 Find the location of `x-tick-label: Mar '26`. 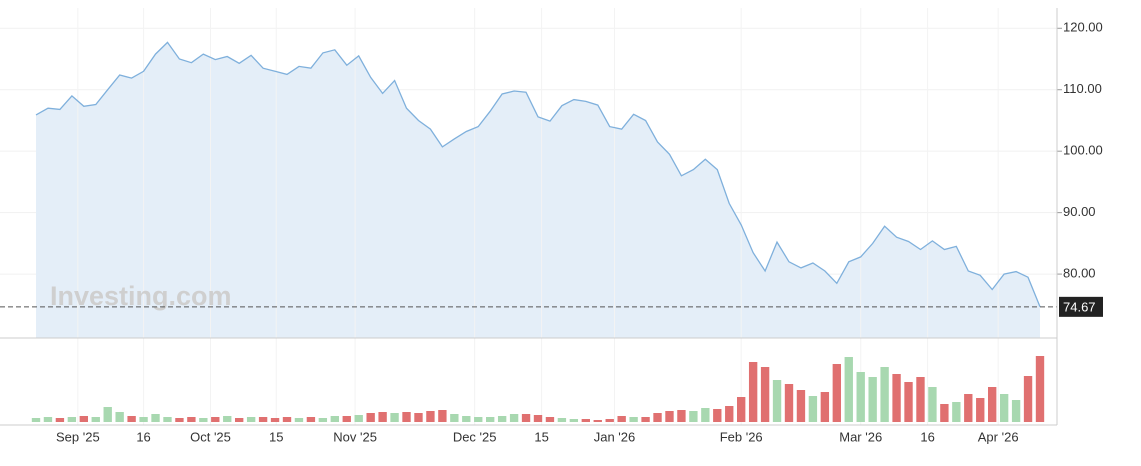

x-tick-label: Mar '26 is located at coordinates (860, 436).